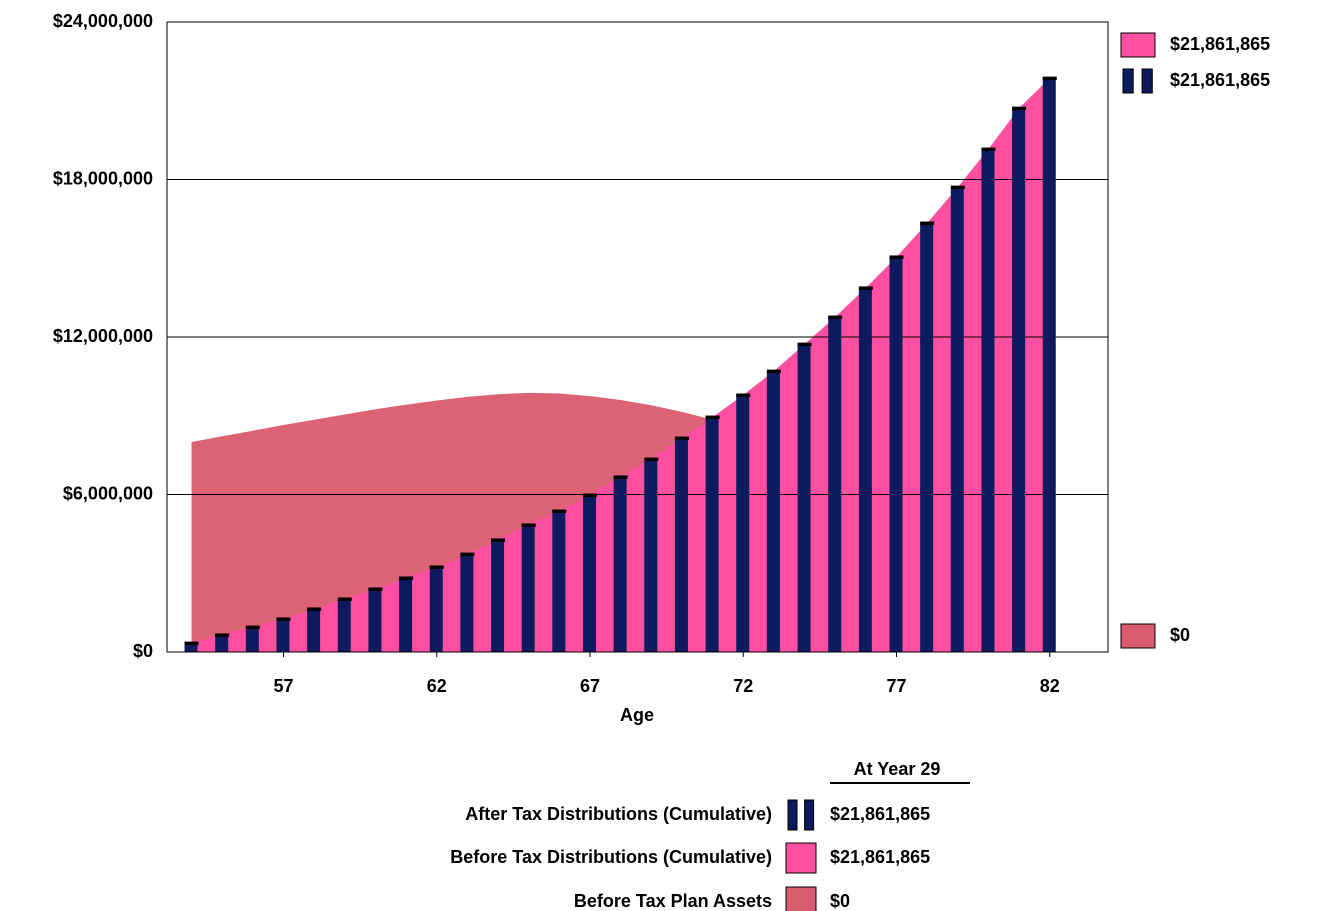  I want to click on y-tick-label: $12,000,000, so click(103, 336).